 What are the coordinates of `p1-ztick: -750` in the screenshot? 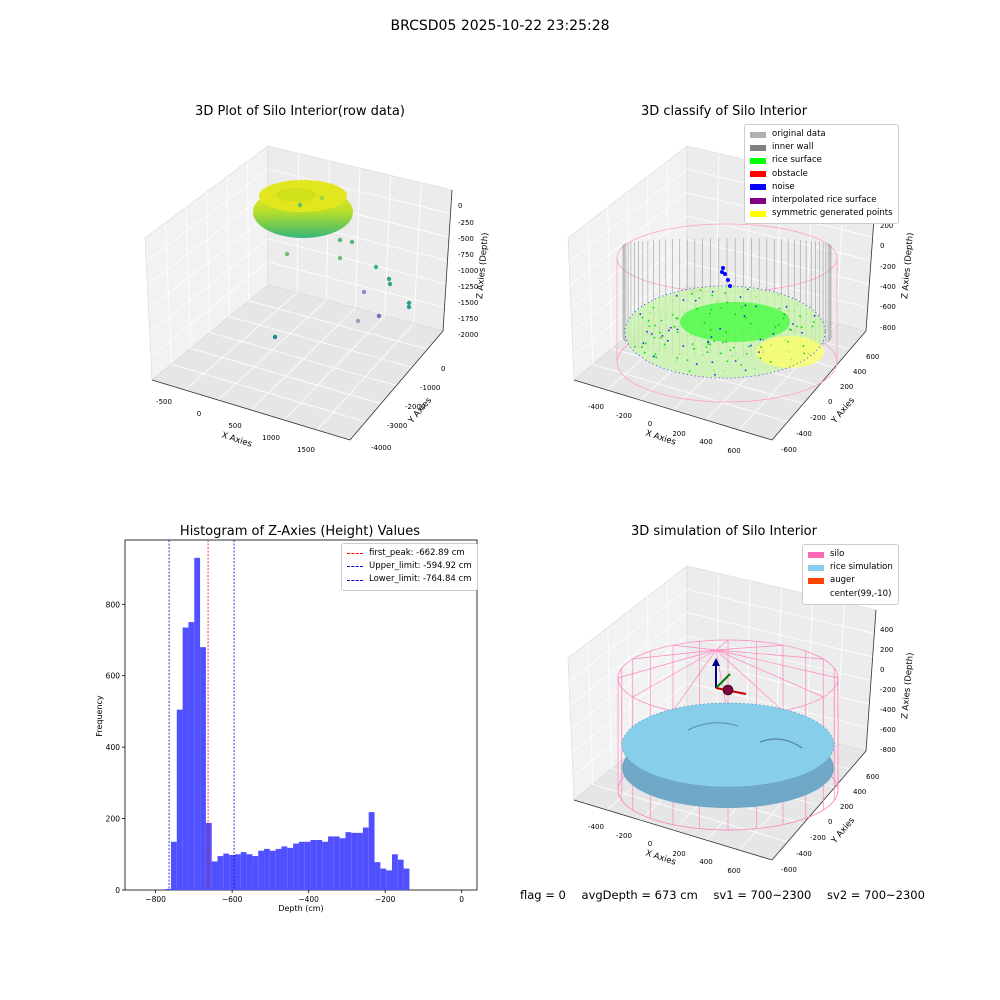 It's located at (466, 255).